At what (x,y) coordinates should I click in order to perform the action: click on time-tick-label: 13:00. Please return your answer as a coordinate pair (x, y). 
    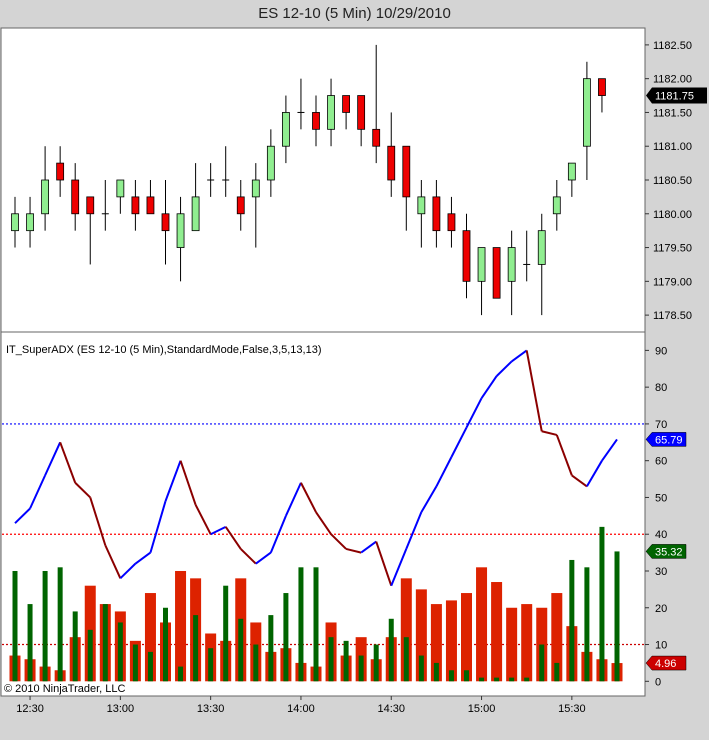
    Looking at the image, I should click on (121, 709).